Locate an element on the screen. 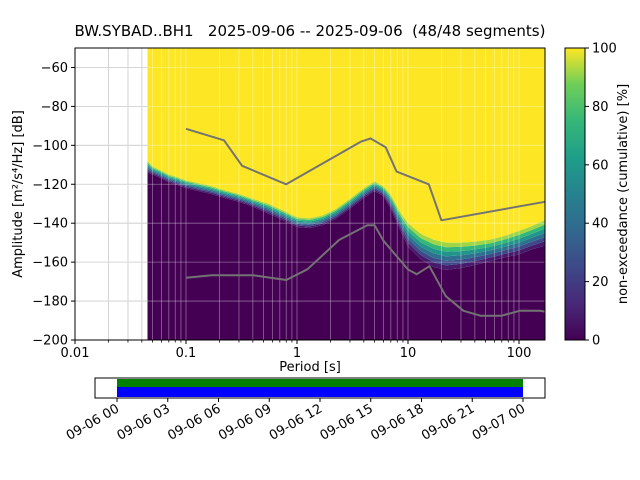 Image resolution: width=640 pixels, height=480 pixels. nlnm-line is located at coordinates (365, 270).